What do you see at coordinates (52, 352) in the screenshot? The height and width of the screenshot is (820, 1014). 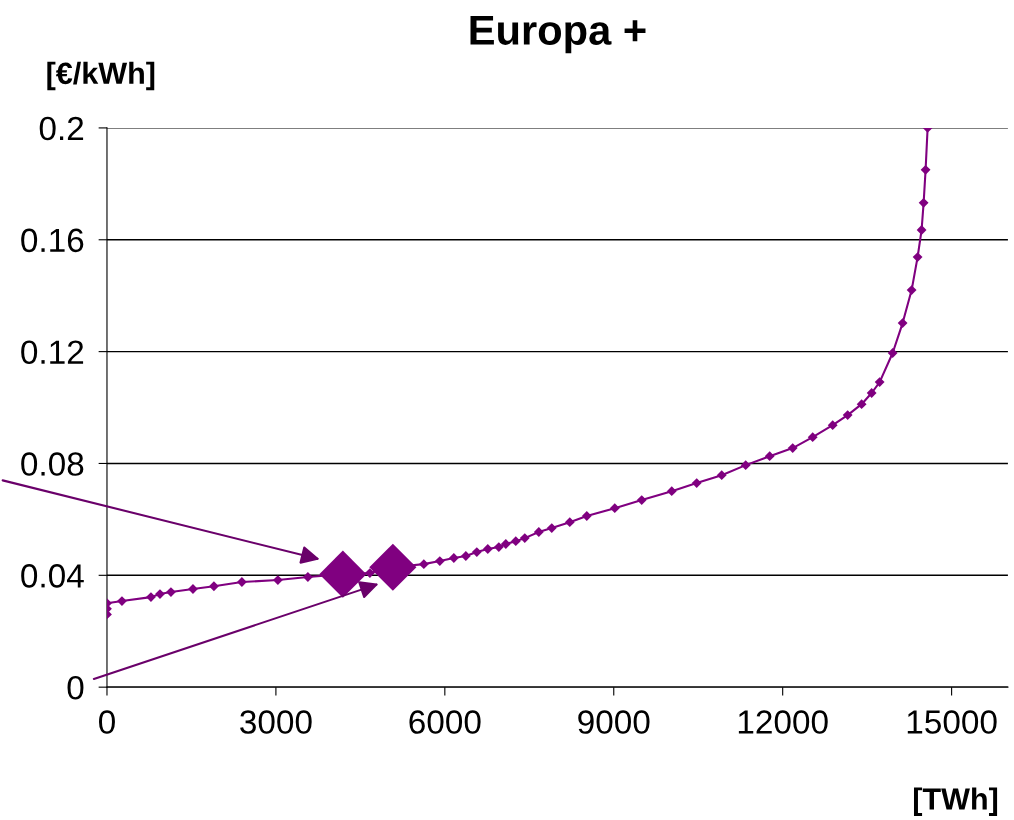 I see `y-tick-label: 0.12` at bounding box center [52, 352].